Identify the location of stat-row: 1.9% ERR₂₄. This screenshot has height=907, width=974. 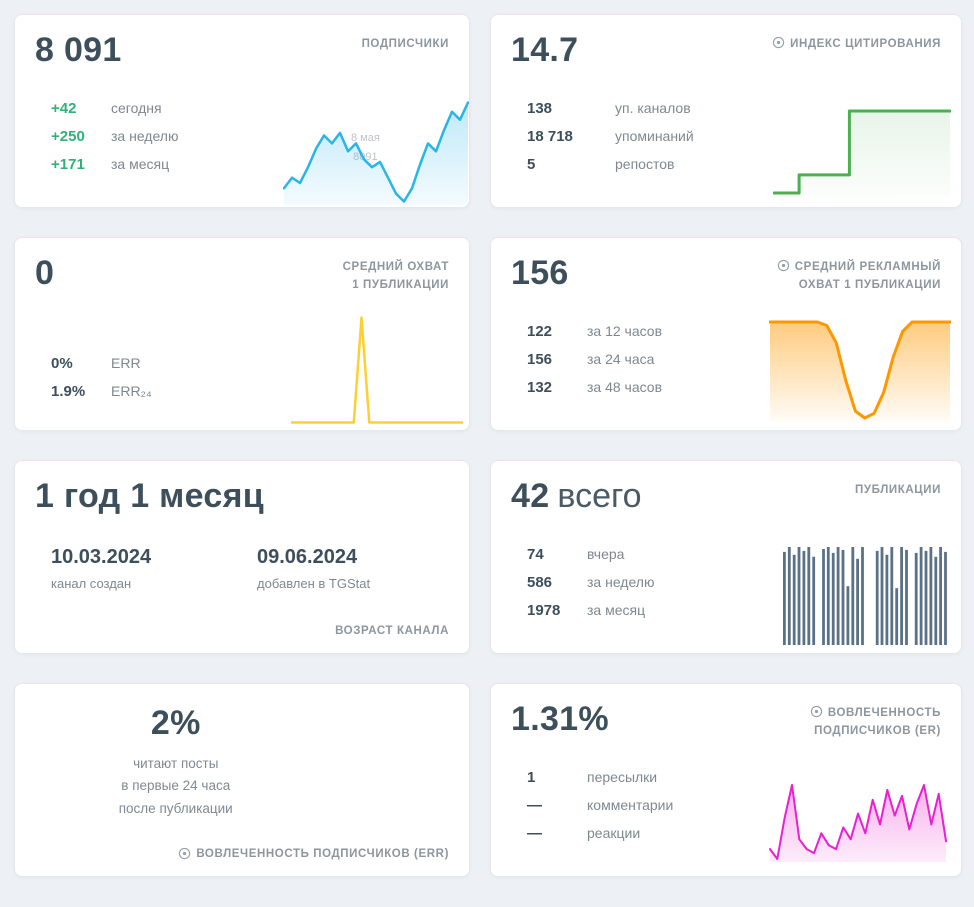
(250, 391).